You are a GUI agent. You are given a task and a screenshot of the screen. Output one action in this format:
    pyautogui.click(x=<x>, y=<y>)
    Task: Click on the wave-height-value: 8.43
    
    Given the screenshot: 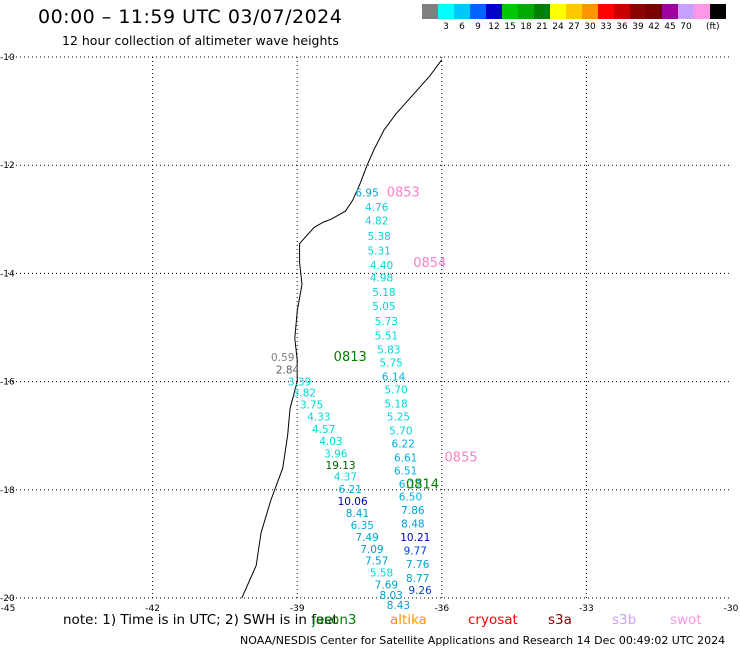 What is the action you would take?
    pyautogui.click(x=398, y=606)
    